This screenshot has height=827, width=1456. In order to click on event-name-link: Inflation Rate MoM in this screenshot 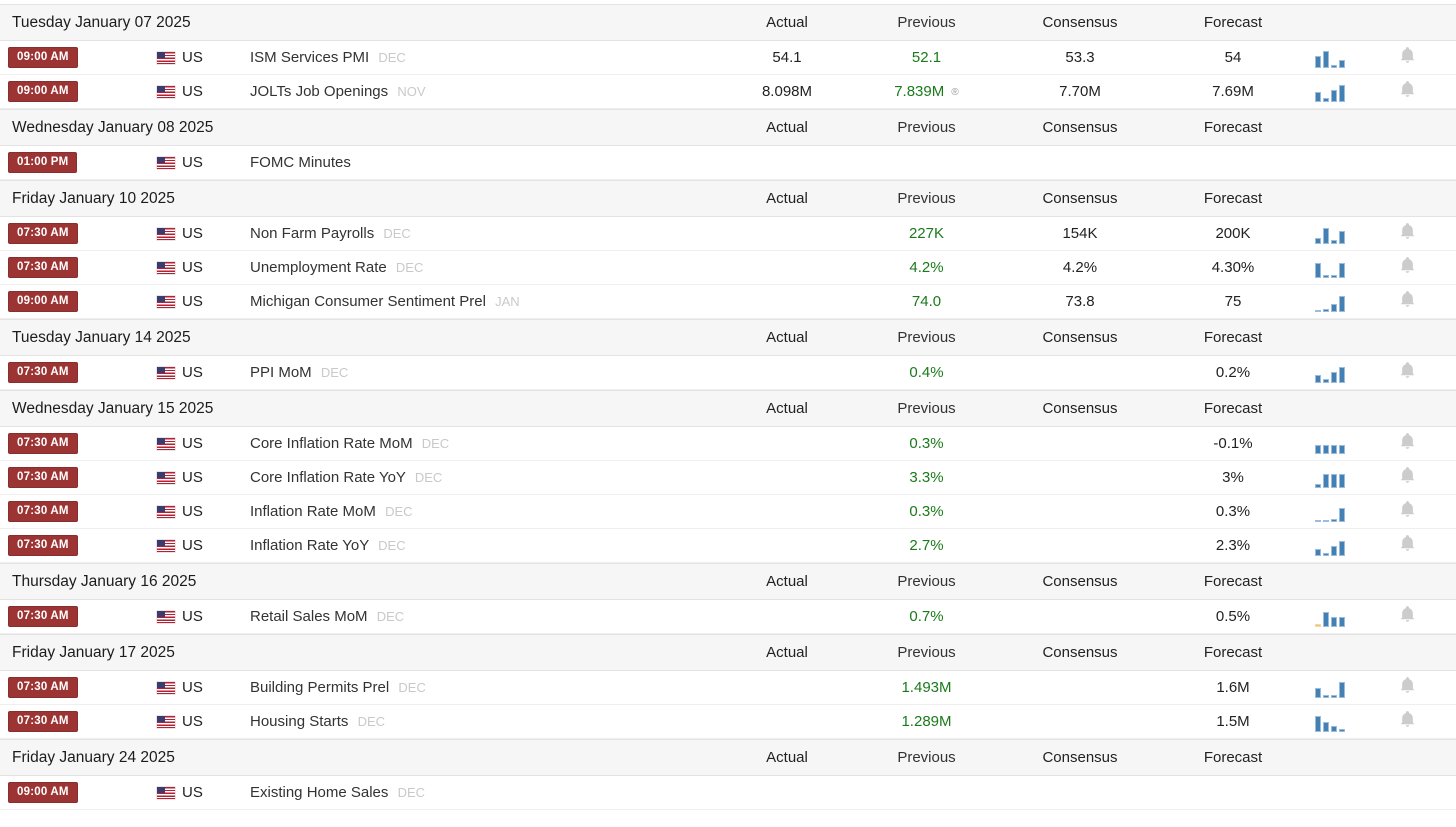, I will do `click(313, 511)`.